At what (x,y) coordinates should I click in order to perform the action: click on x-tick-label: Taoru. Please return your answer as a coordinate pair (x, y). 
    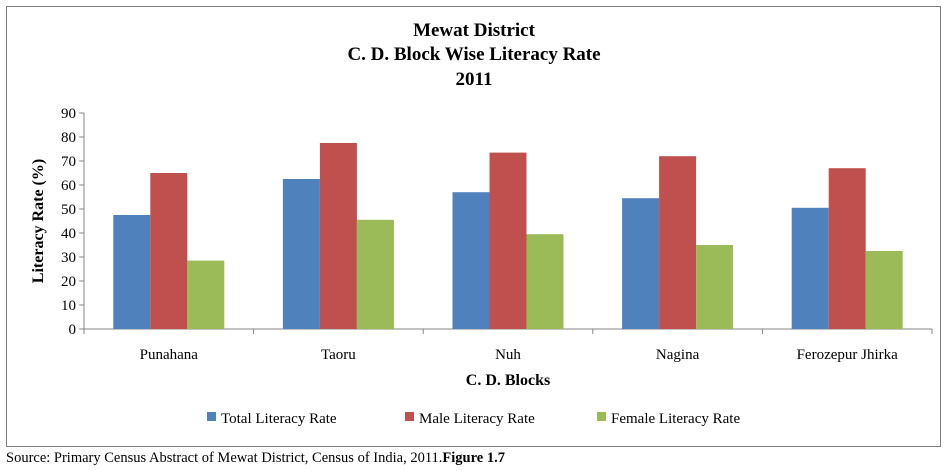
    Looking at the image, I should click on (338, 355).